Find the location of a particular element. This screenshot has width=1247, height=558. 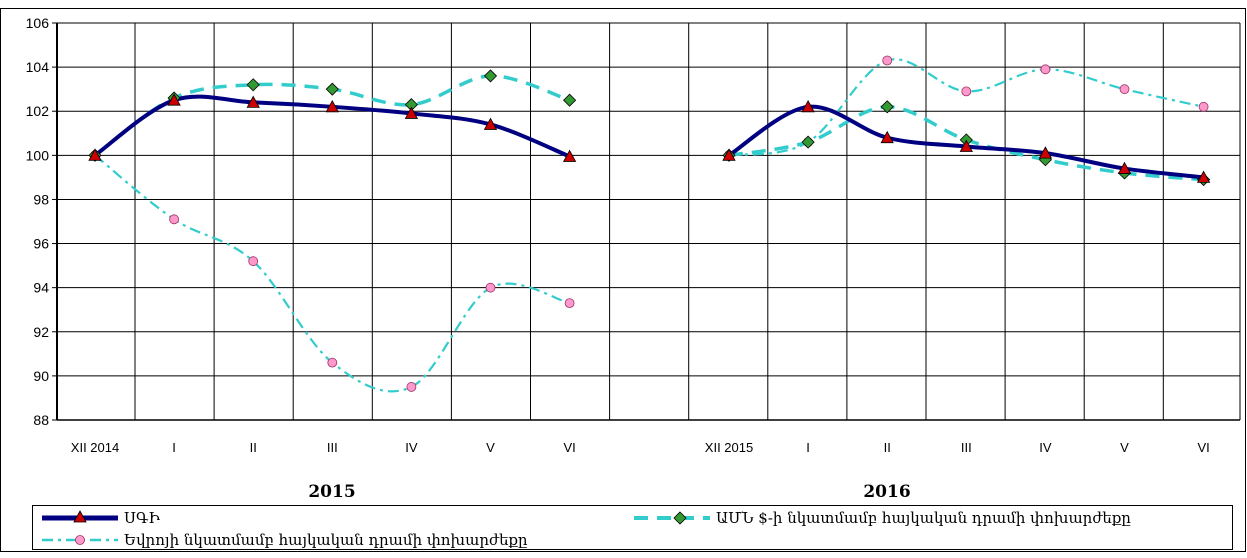

x-tick-label: XII 2015 is located at coordinates (729, 447).